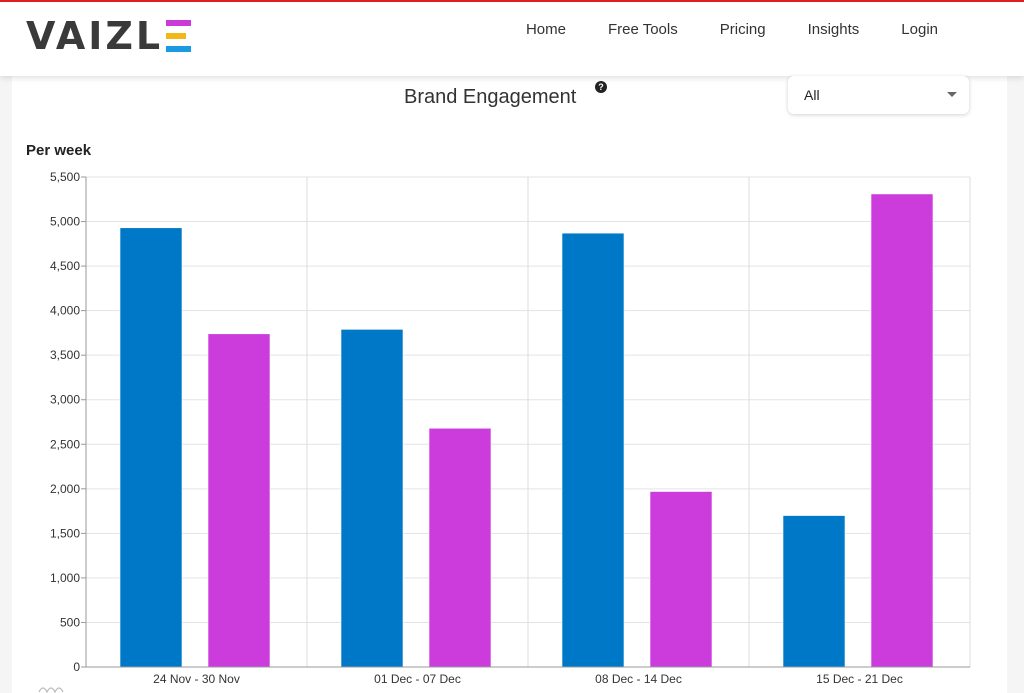  I want to click on y-tick-label: 500, so click(70, 622).